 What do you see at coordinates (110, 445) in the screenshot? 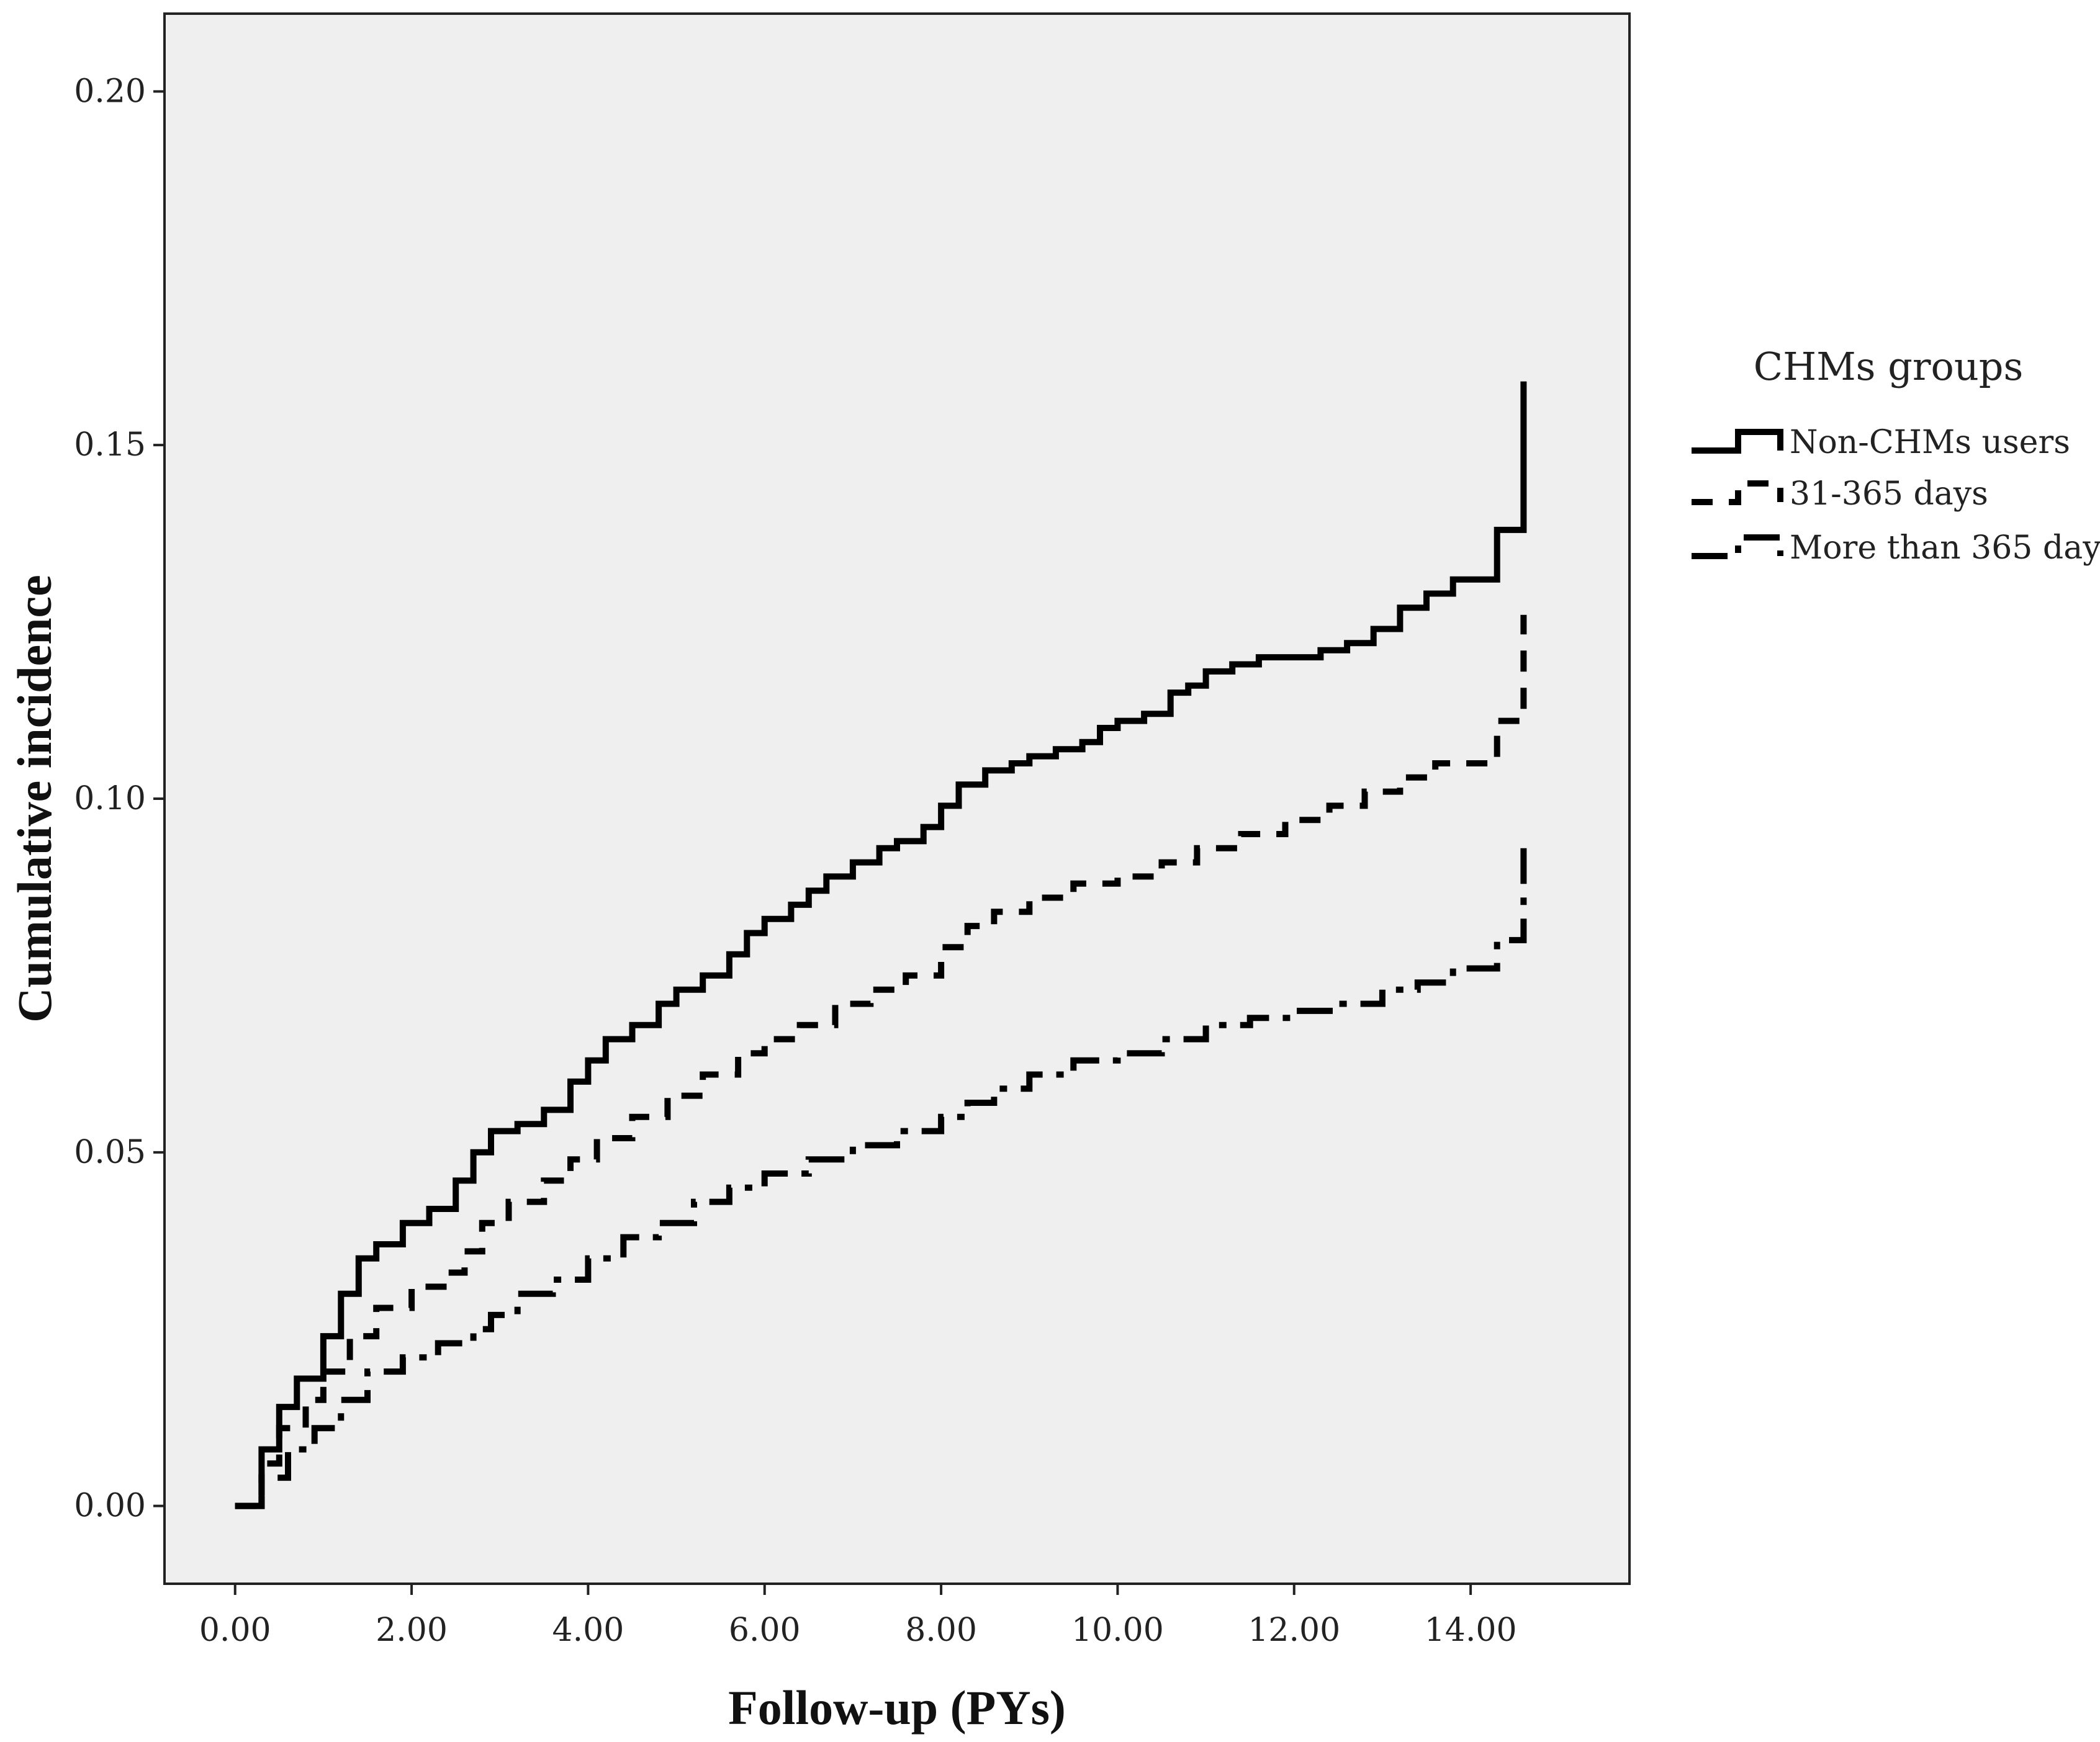
I see `y-tick-label: 0.15` at bounding box center [110, 445].